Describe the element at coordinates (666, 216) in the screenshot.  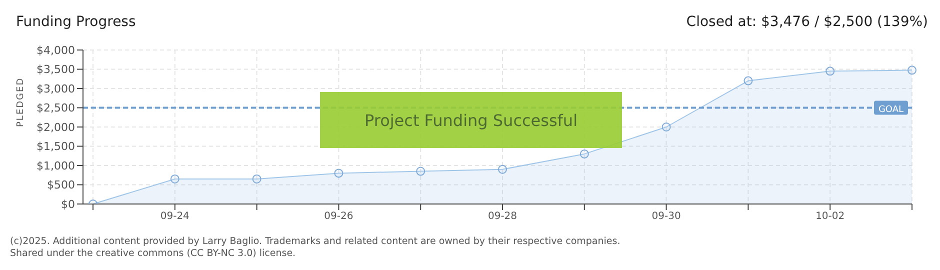
I see `x-tick-label: 09-30` at that location.